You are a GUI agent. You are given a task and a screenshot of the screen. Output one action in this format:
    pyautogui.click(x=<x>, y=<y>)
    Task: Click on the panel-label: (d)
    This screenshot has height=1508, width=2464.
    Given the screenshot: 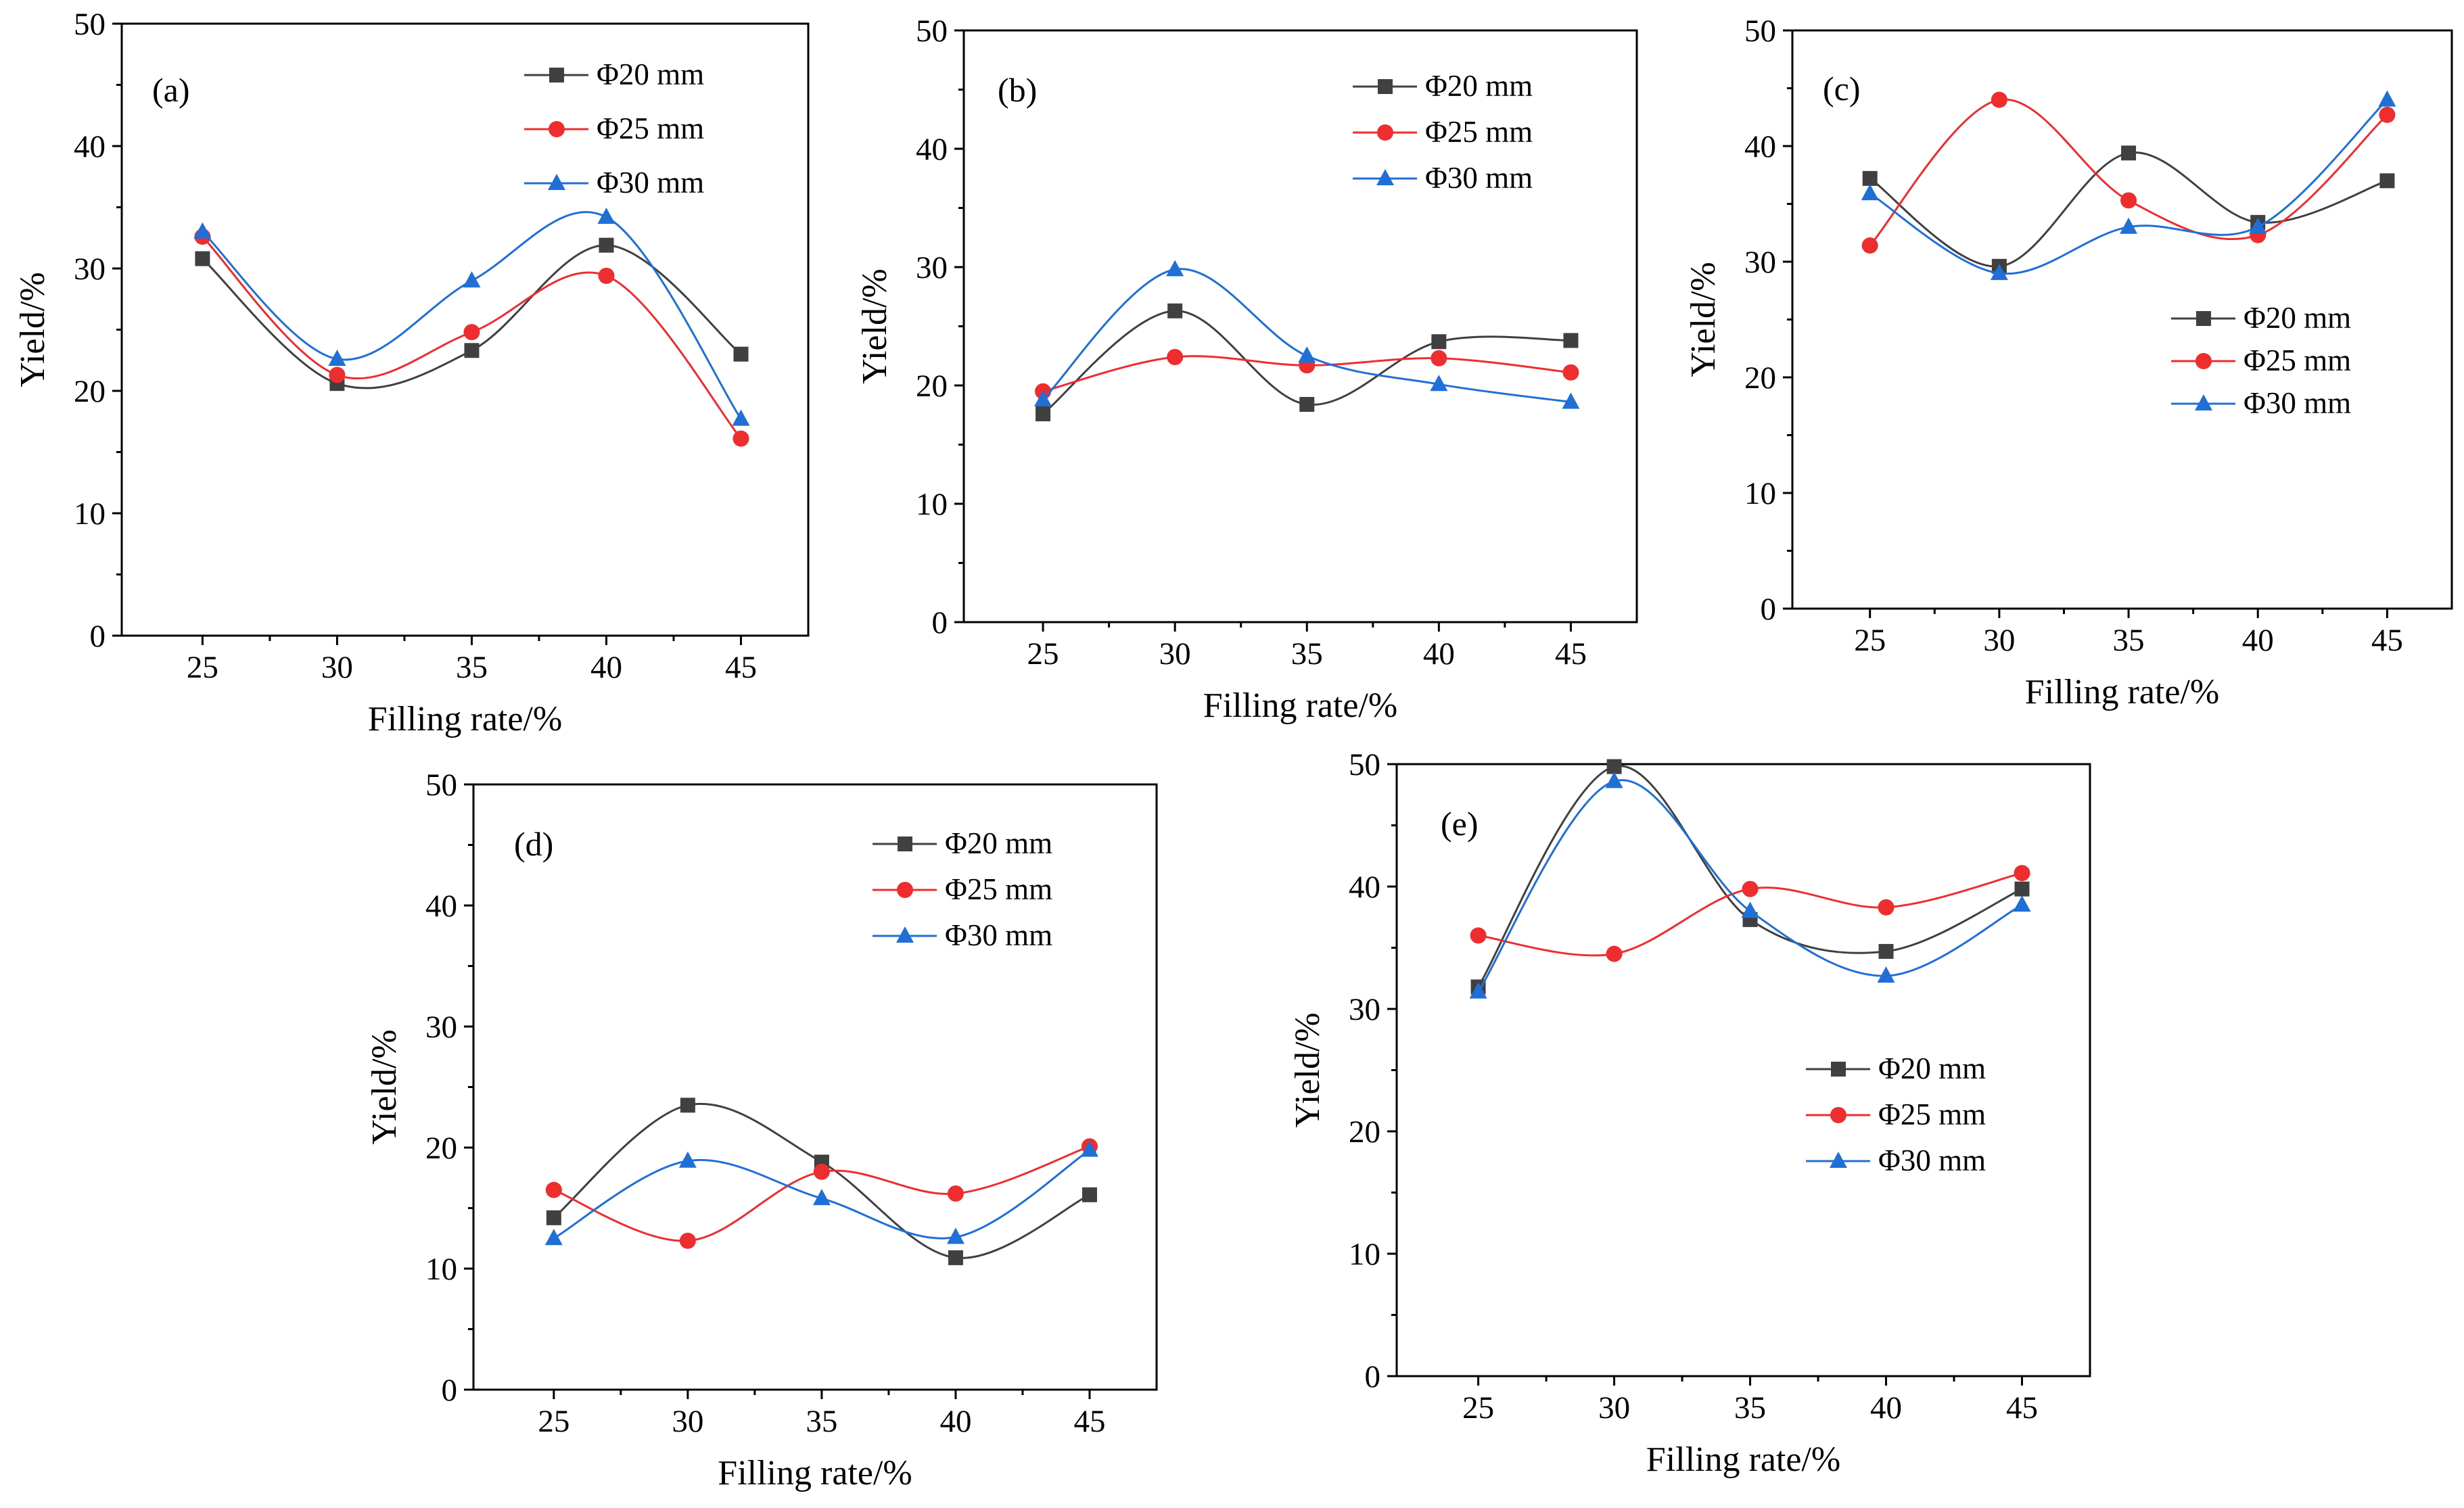 What is the action you would take?
    pyautogui.click(x=534, y=844)
    